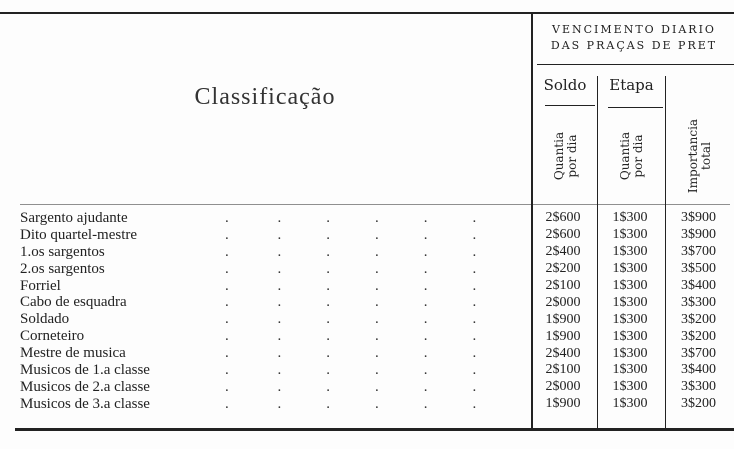 This screenshot has width=734, height=449. What do you see at coordinates (634, 45) in the screenshot?
I see `group-header-line: DAS PRAÇAS DE PRET` at bounding box center [634, 45].